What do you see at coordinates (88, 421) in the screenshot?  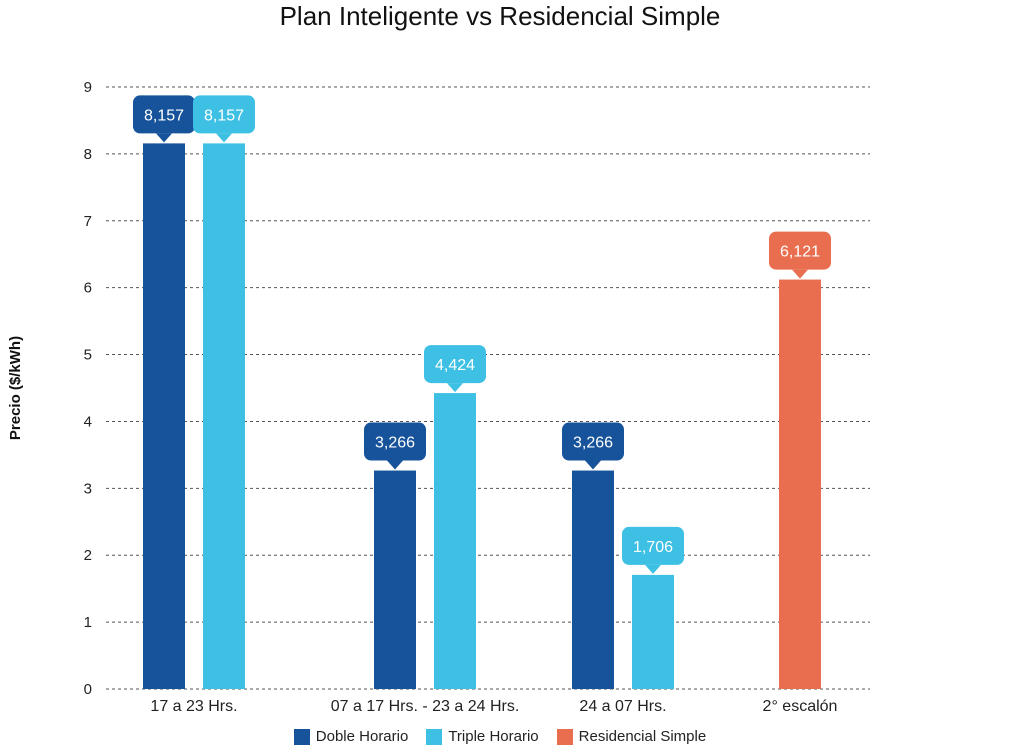 I see `y-tick-label: 4` at bounding box center [88, 421].